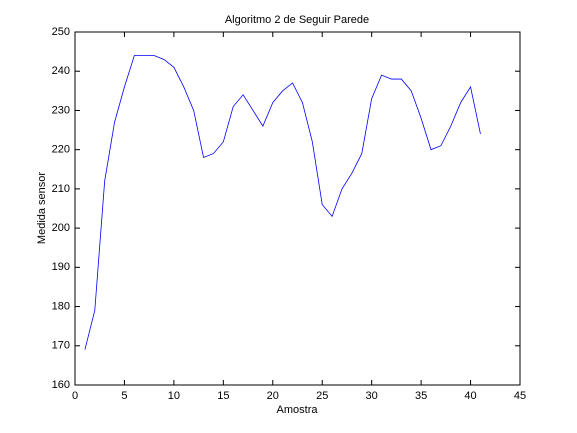 The width and height of the screenshot is (577, 433). I want to click on y-tick-label: 220, so click(61, 150).